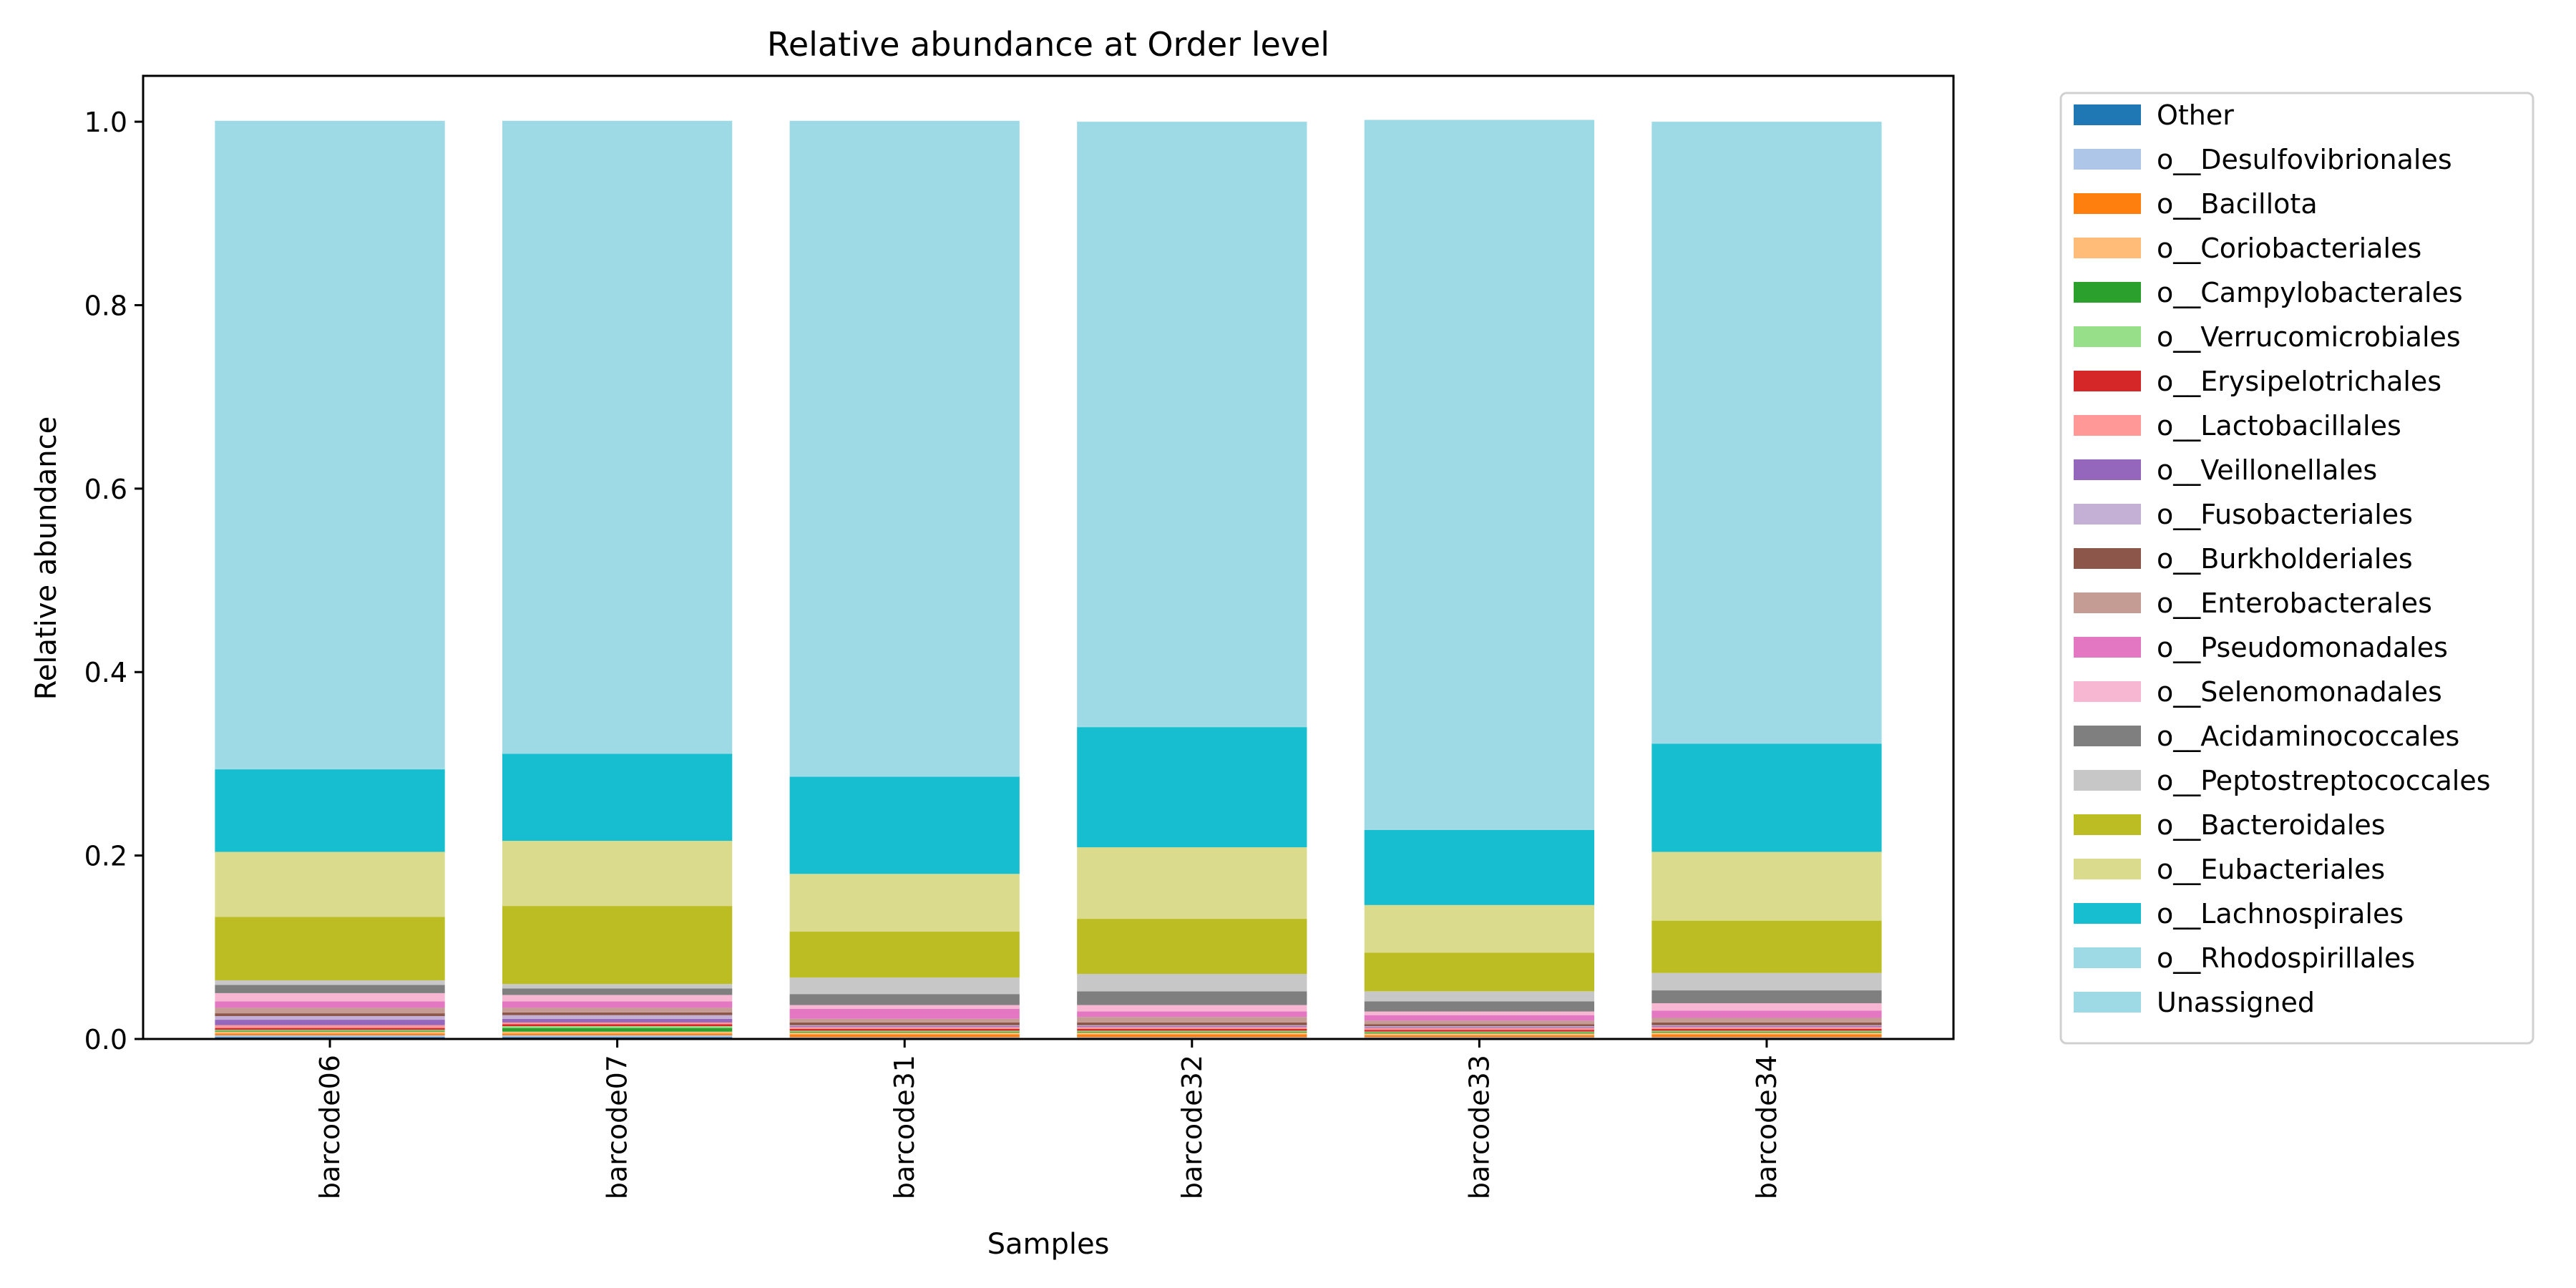 The height and width of the screenshot is (1288, 2576). What do you see at coordinates (2195, 115) in the screenshot?
I see `legend-entry-label: Other` at bounding box center [2195, 115].